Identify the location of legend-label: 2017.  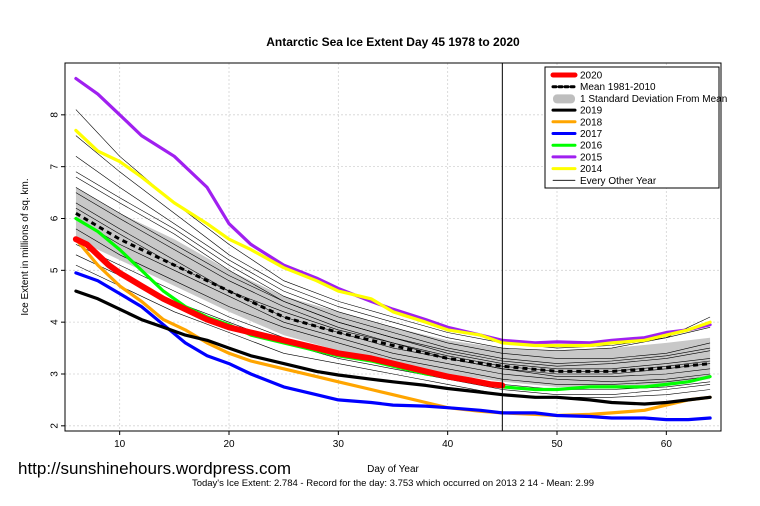
(591, 134).